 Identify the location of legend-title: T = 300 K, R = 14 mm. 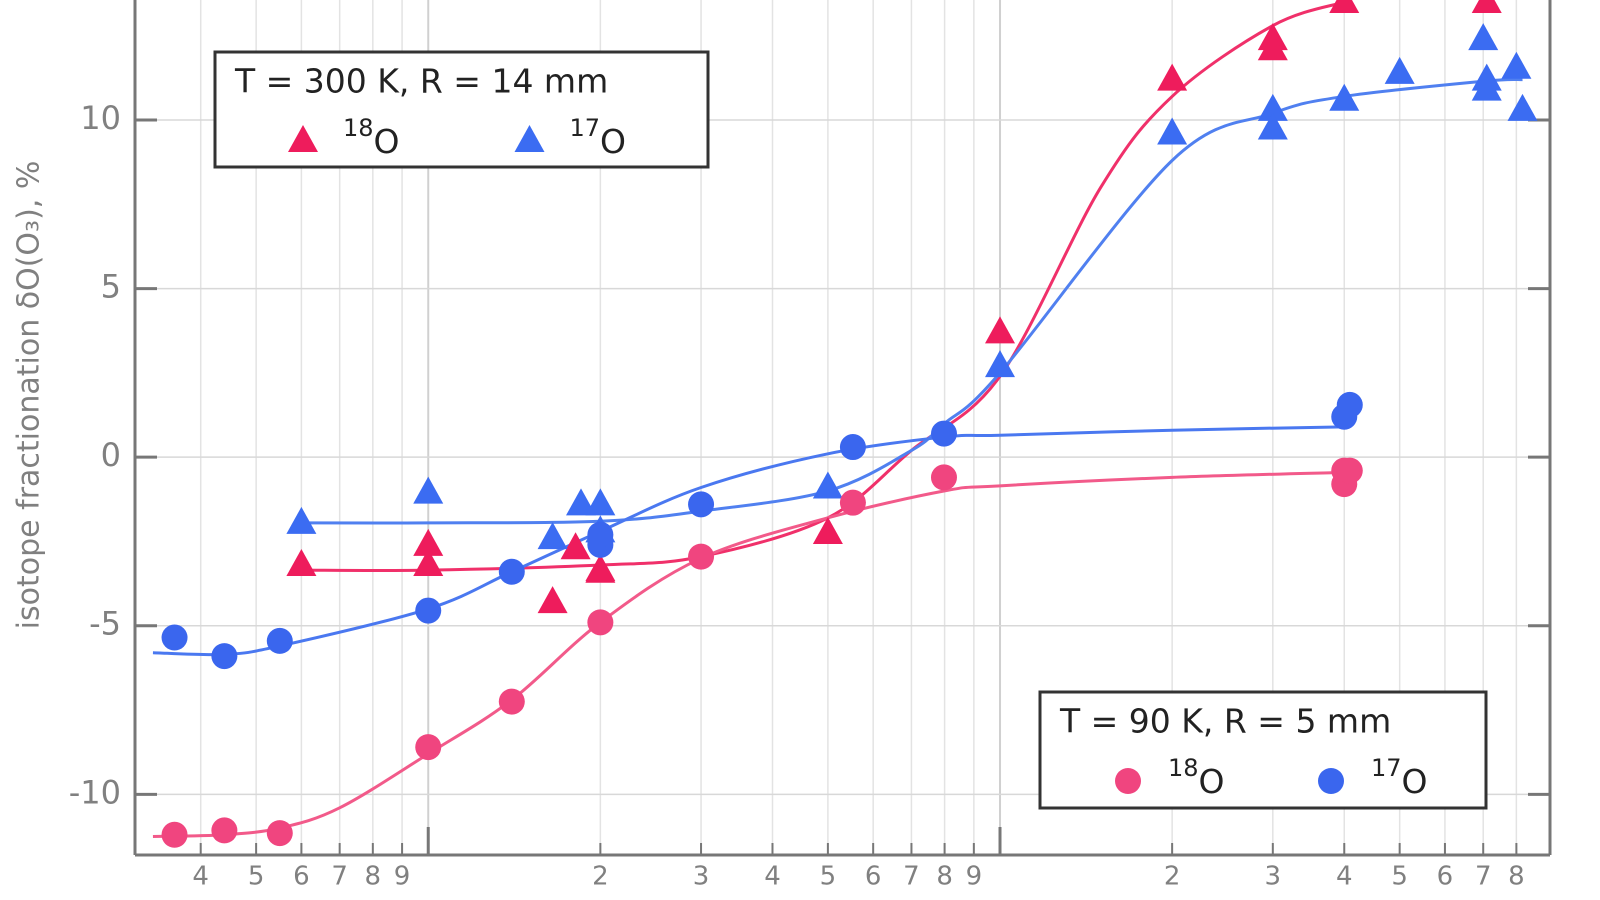
(421, 81).